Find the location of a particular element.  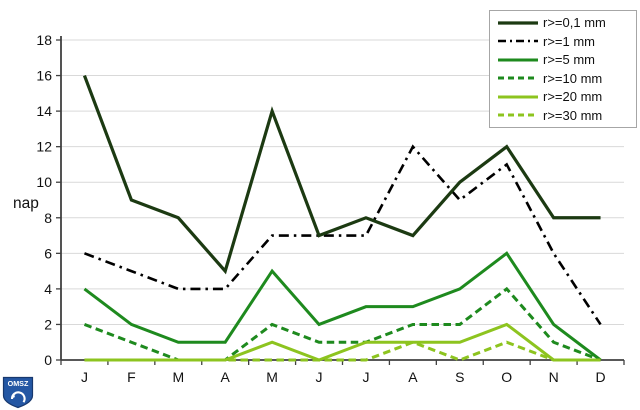

omsz-logo: OMSZ is located at coordinates (18, 392).